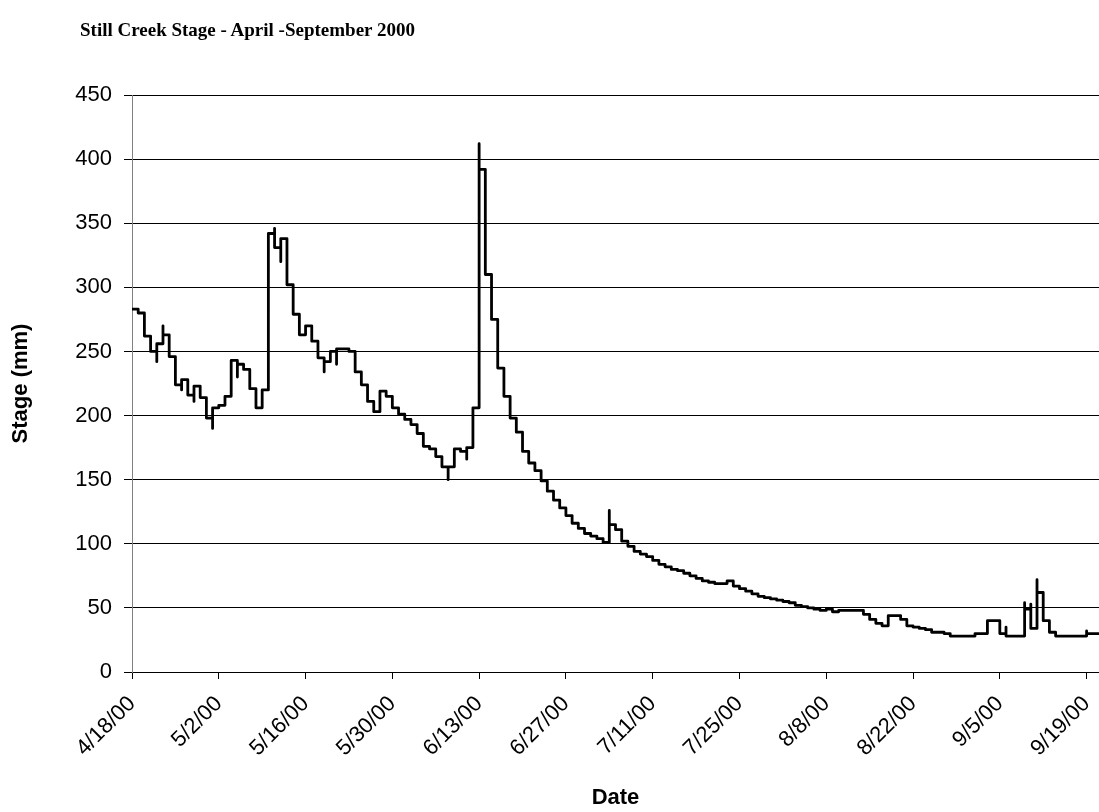 This screenshot has height=812, width=1099. Describe the element at coordinates (93, 542) in the screenshot. I see `y-tick-label: 100` at that location.